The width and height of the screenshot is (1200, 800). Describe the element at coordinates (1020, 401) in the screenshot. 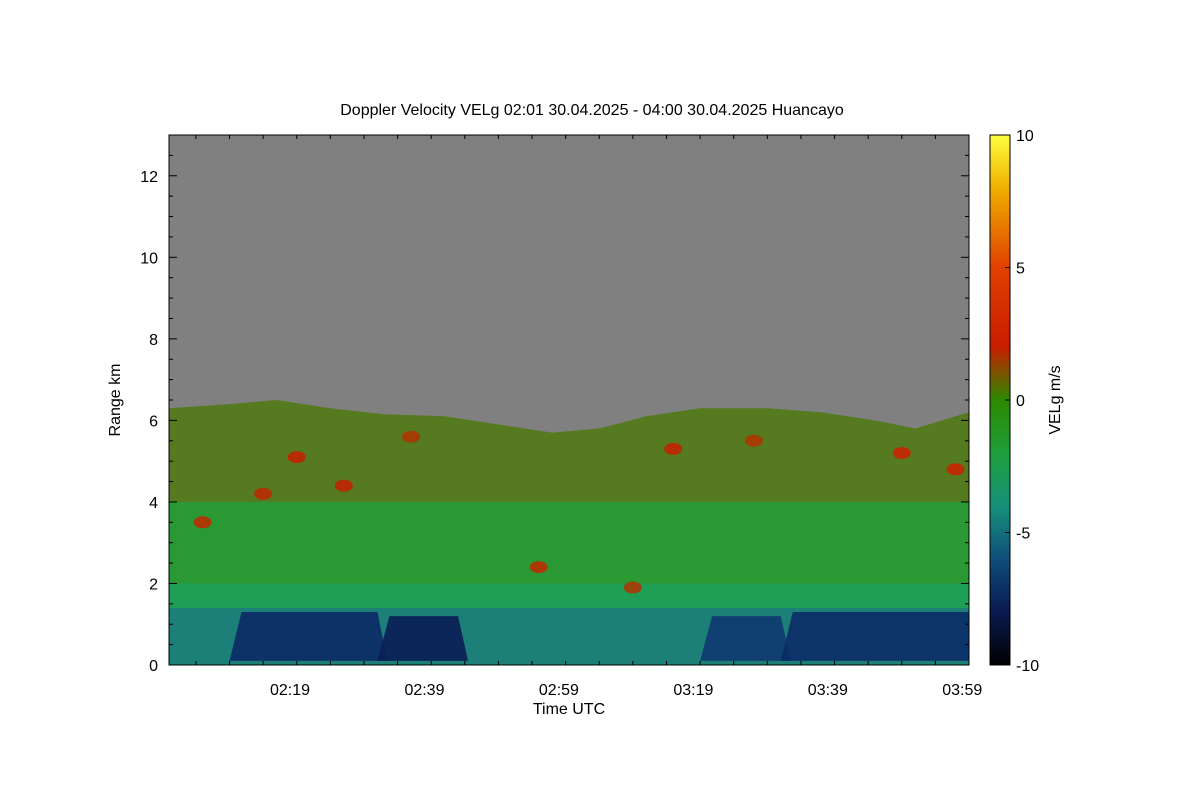

I see `colorbar-tick-label: 0` at that location.